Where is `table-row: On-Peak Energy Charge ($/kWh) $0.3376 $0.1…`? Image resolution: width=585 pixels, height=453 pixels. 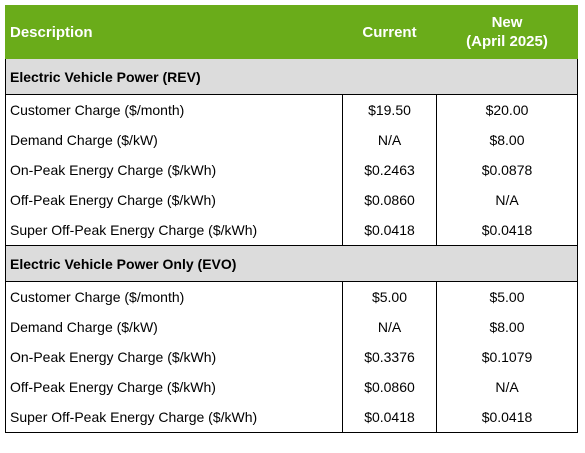
table-row: On-Peak Energy Charge ($/kWh) $0.3376 $0.1… is located at coordinates (291, 357).